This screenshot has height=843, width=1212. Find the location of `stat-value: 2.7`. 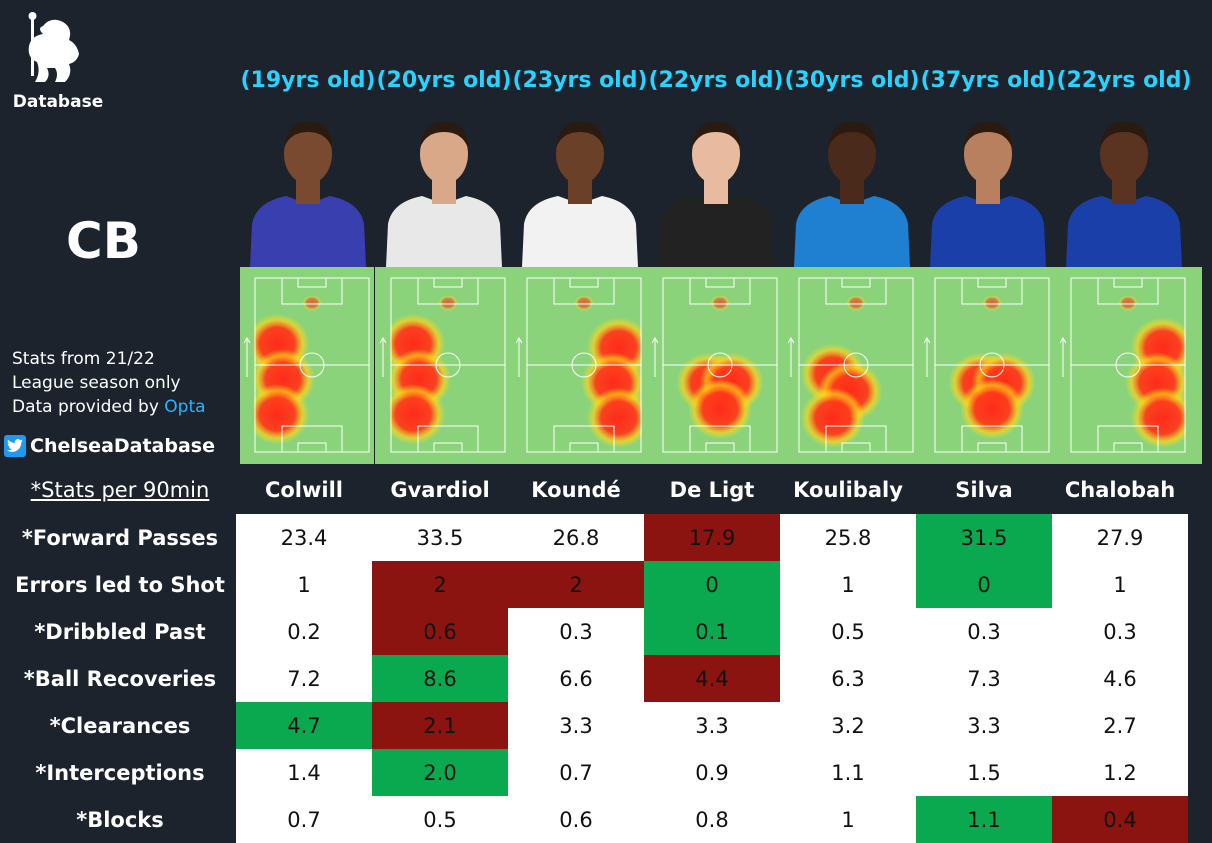

stat-value: 2.7 is located at coordinates (1120, 725).